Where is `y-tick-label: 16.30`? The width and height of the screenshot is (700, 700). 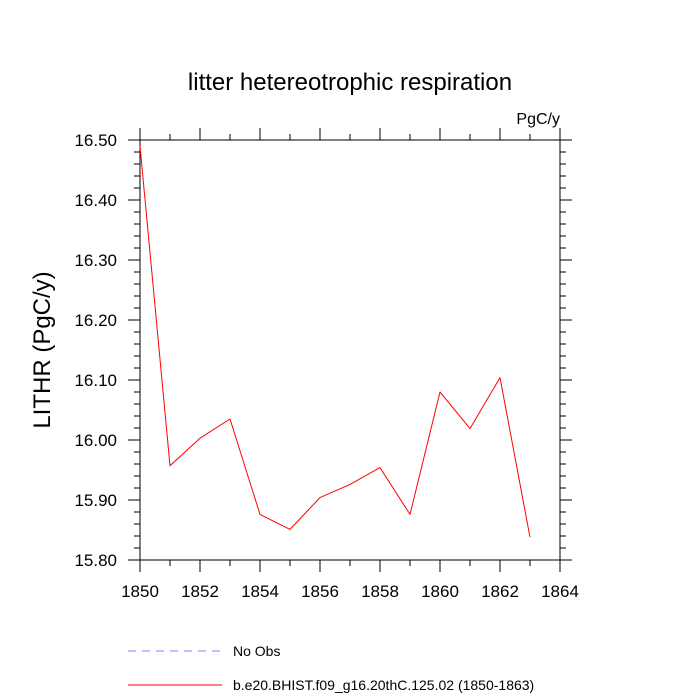 y-tick-label: 16.30 is located at coordinates (95, 260).